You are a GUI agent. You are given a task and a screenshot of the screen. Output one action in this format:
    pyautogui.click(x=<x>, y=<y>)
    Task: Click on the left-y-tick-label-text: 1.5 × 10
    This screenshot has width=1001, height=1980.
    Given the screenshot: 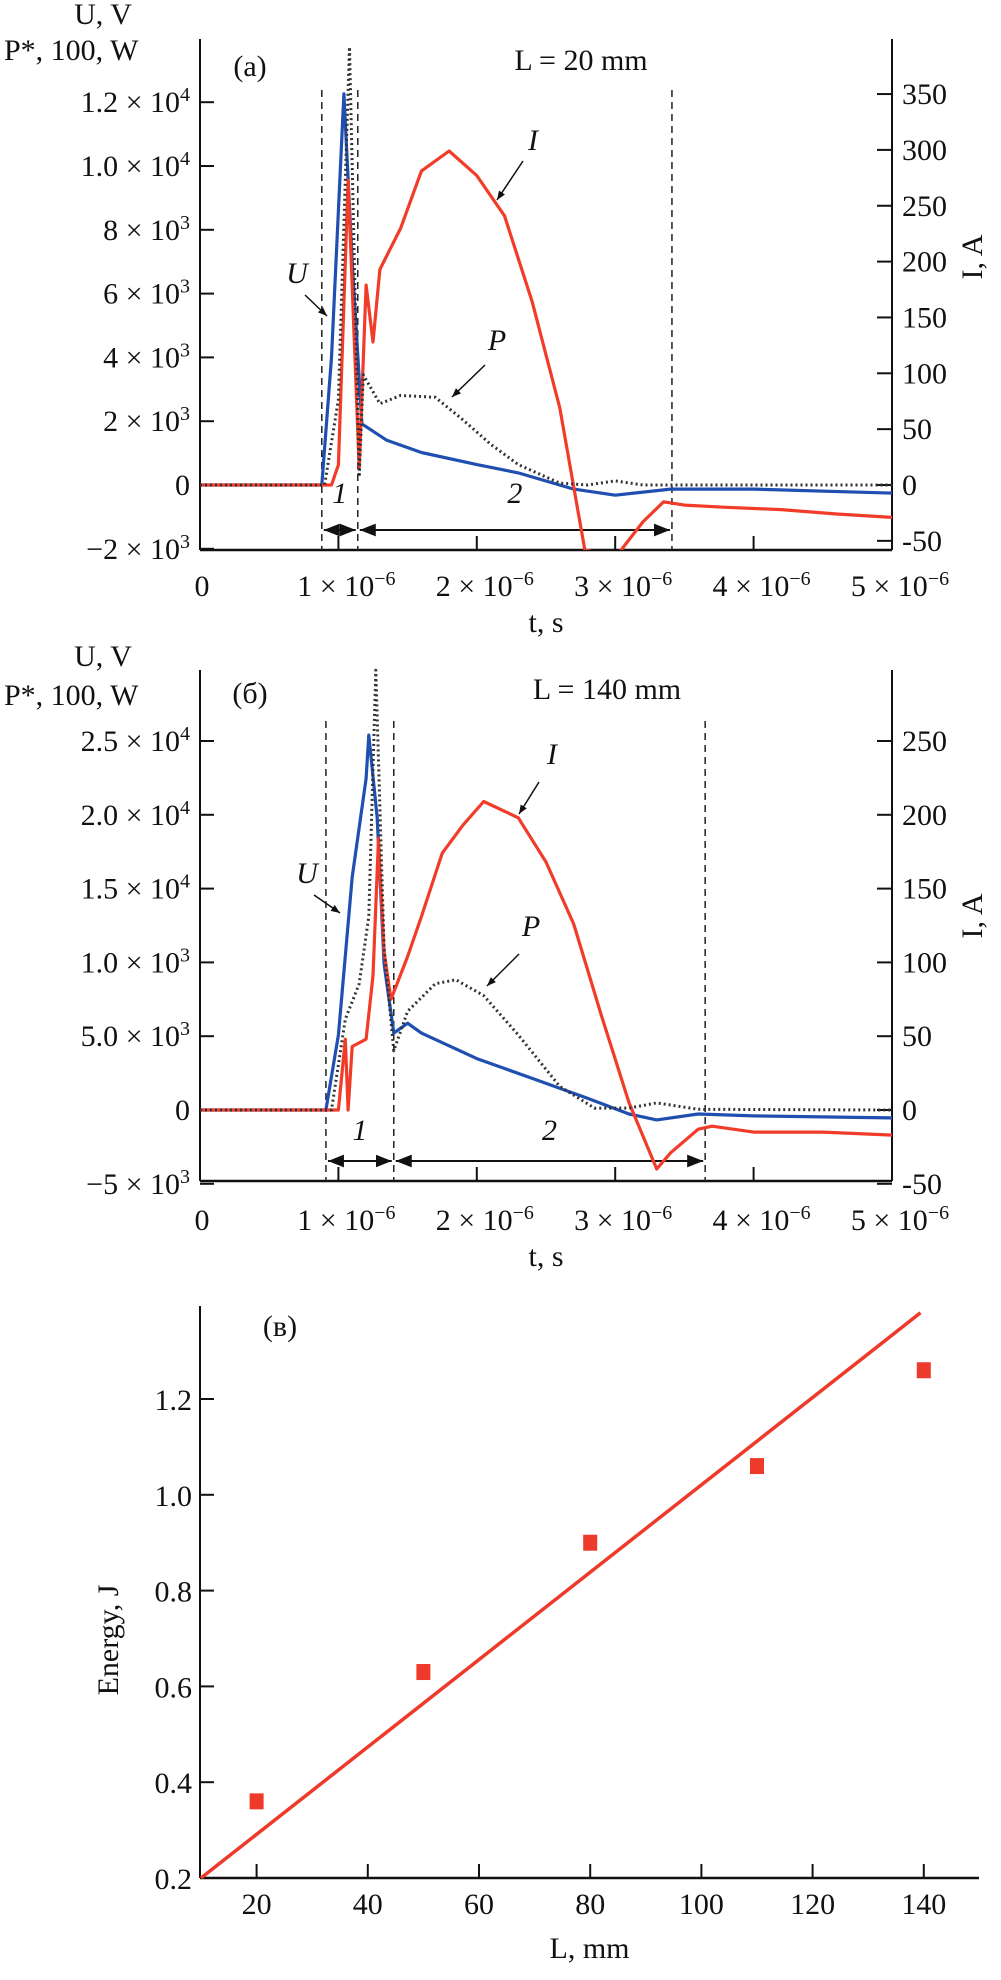 What is the action you would take?
    pyautogui.click(x=130, y=889)
    